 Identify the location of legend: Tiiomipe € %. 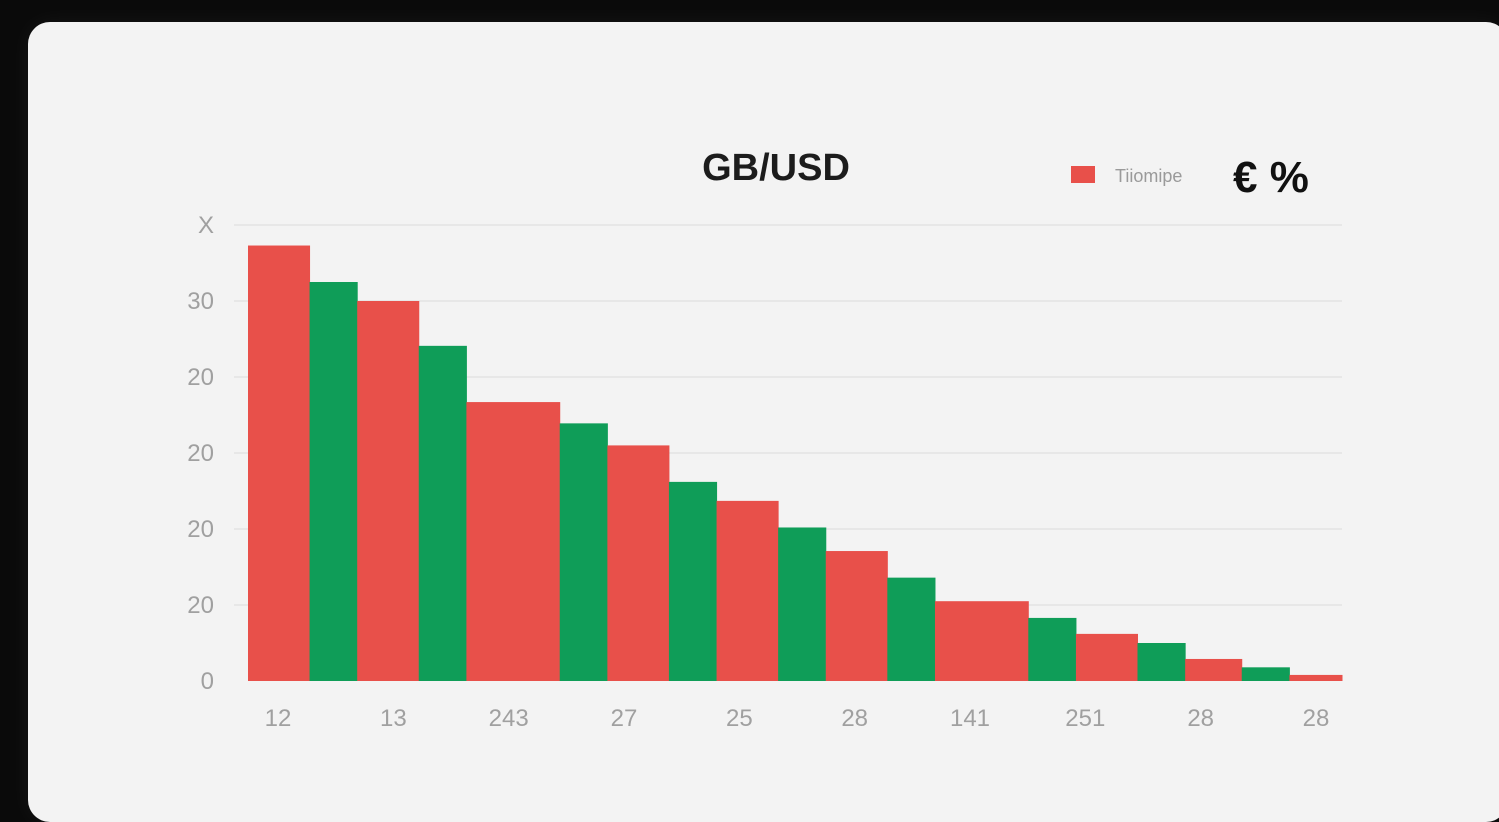
(1190, 177).